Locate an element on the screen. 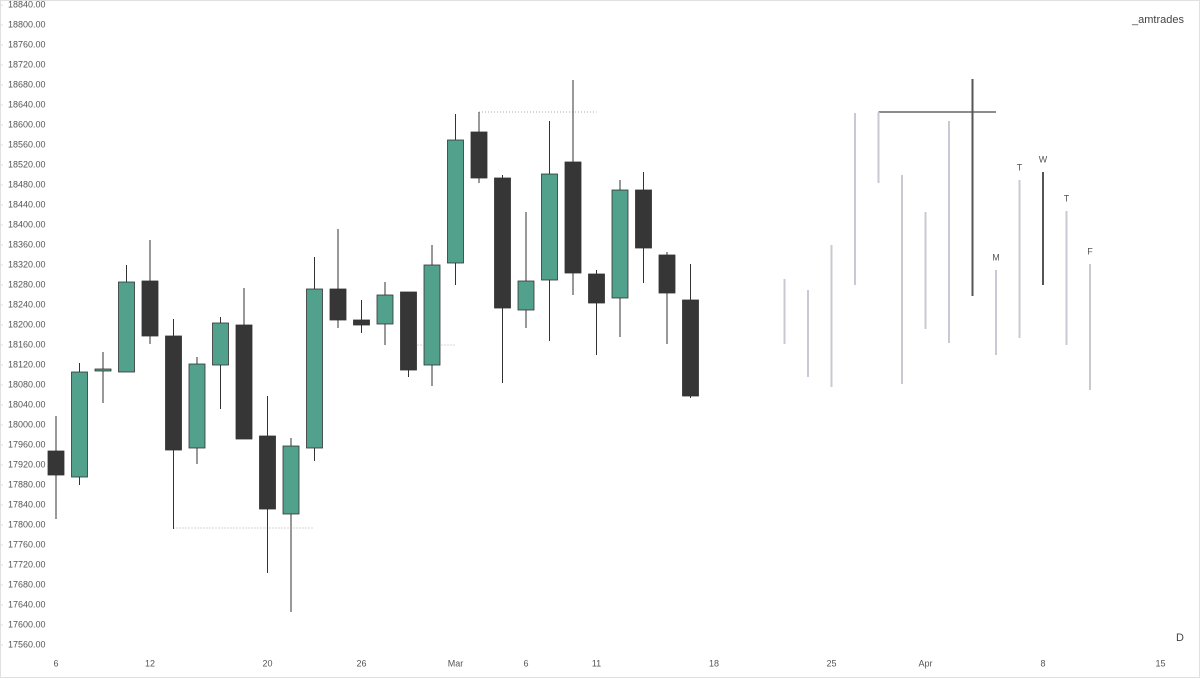 The image size is (1200, 679). y-tick-label: 17600.00 is located at coordinates (27, 624).